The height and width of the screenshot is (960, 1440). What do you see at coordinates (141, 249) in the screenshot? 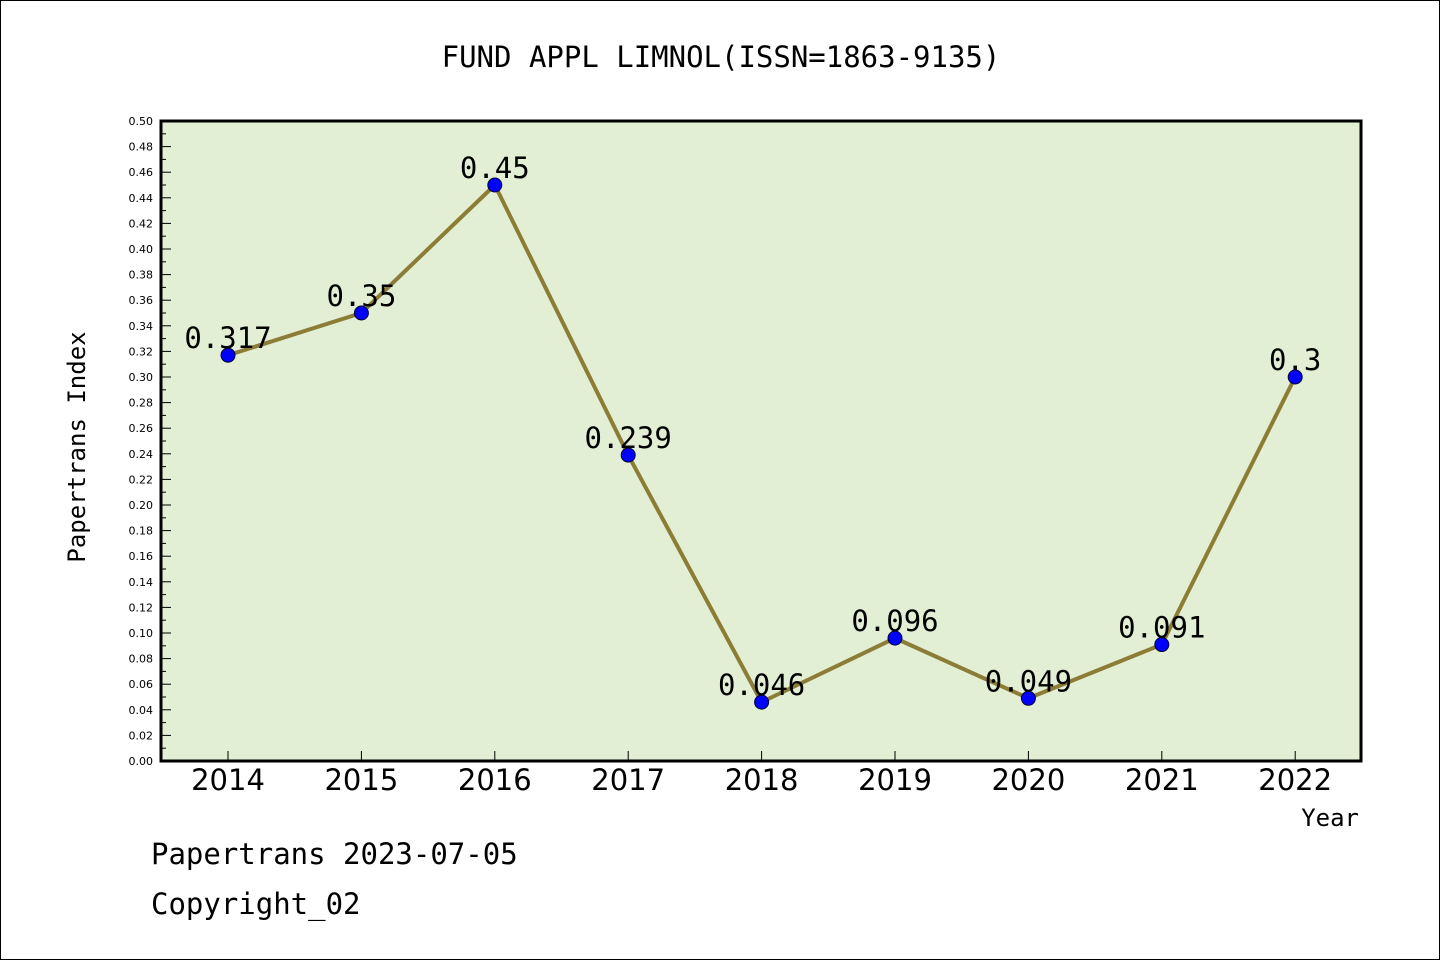
I see `y-tick-label: 0.40` at bounding box center [141, 249].